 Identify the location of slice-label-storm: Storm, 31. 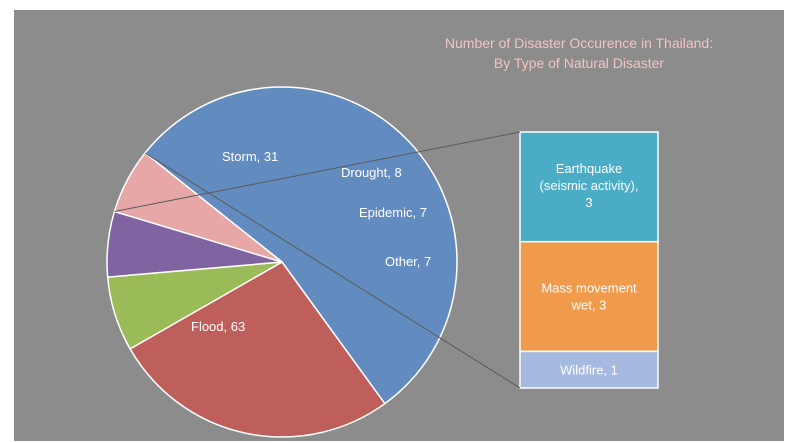
(250, 156).